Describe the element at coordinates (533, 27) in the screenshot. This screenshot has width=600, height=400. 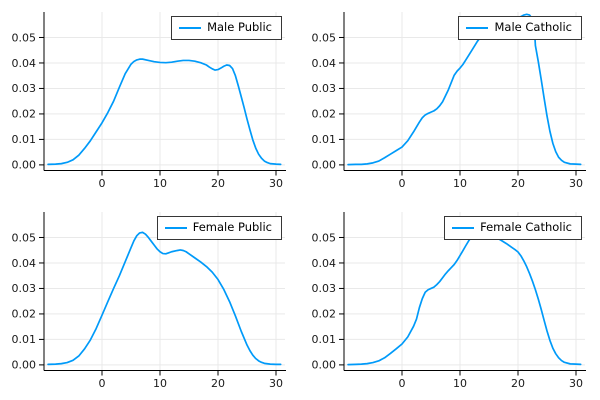
I see `legend-label: Male Catholic` at that location.